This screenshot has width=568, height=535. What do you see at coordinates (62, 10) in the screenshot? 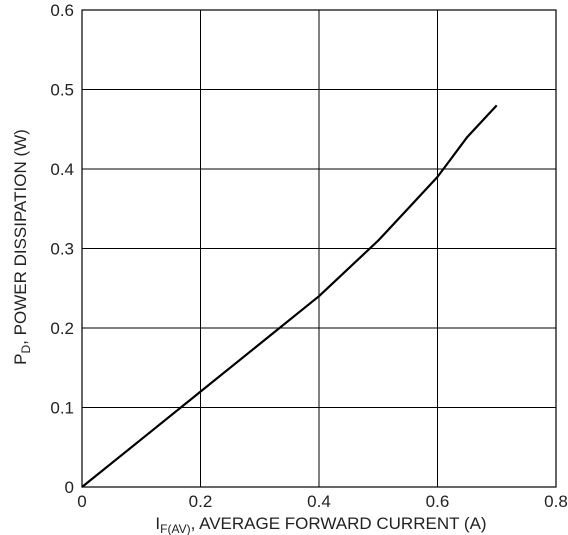
I see `y-tick-label: 0.6` at bounding box center [62, 10].